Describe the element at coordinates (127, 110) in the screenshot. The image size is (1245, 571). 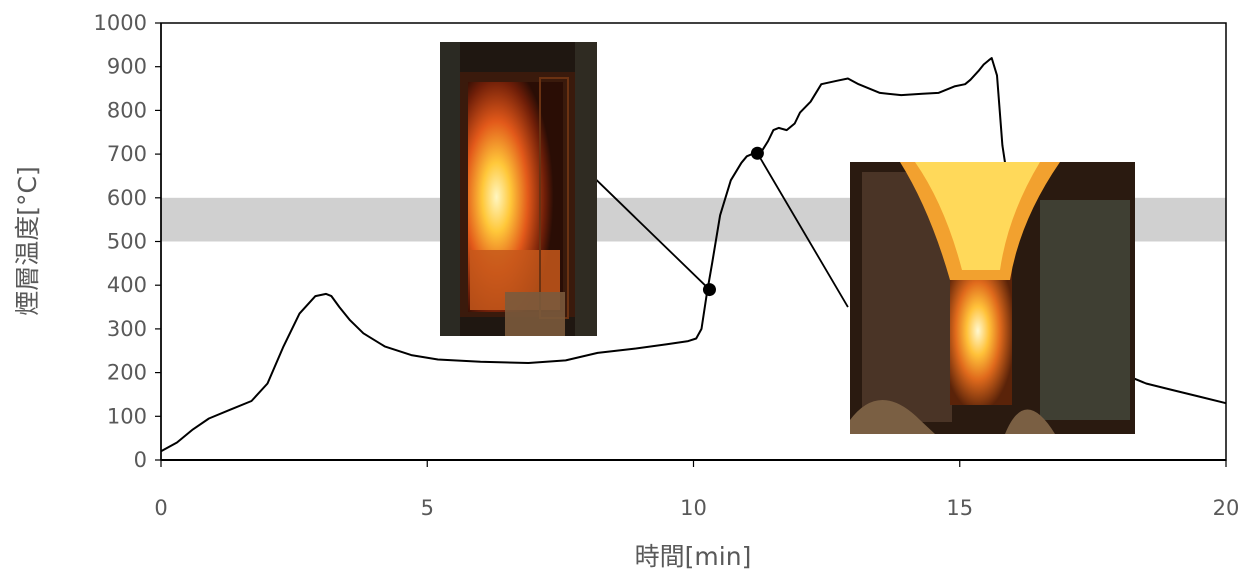
I see `y-tick-label: 800` at that location.